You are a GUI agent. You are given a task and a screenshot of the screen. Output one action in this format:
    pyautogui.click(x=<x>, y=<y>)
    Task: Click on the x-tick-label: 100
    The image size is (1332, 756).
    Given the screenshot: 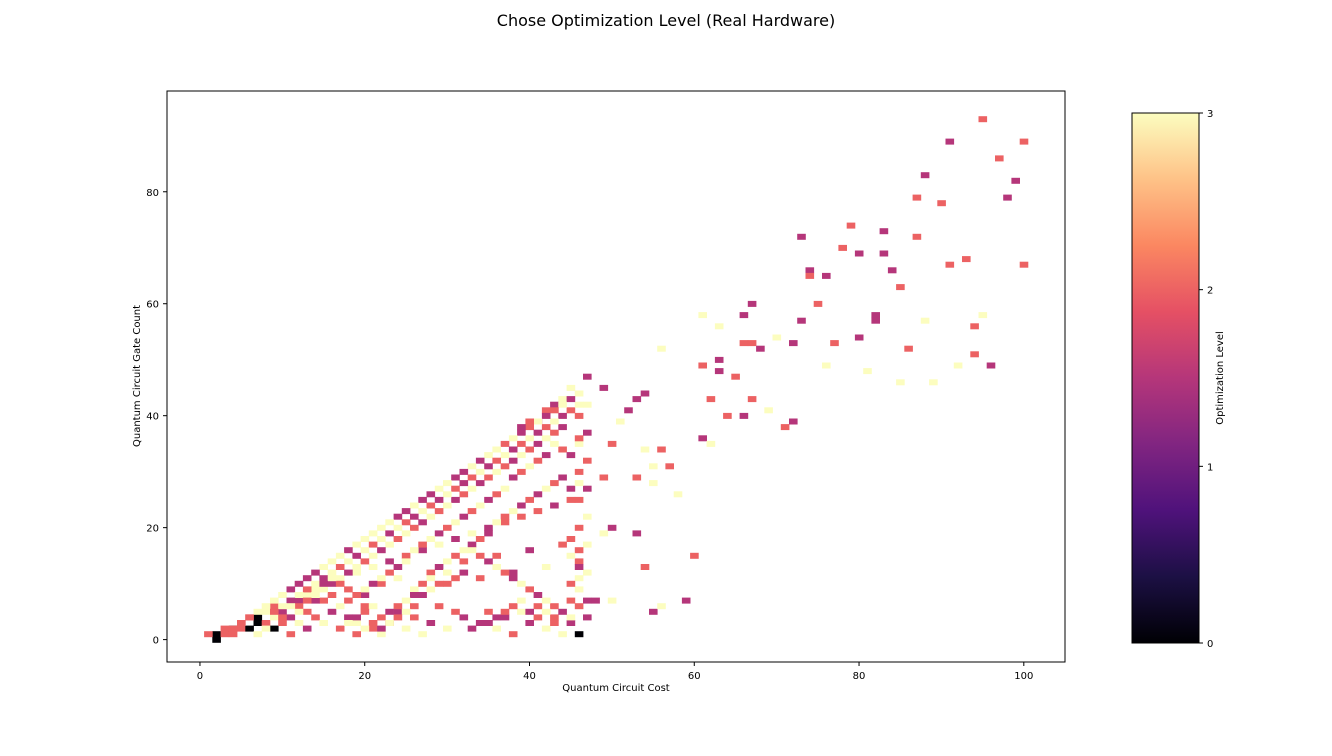 What is the action you would take?
    pyautogui.click(x=1023, y=676)
    